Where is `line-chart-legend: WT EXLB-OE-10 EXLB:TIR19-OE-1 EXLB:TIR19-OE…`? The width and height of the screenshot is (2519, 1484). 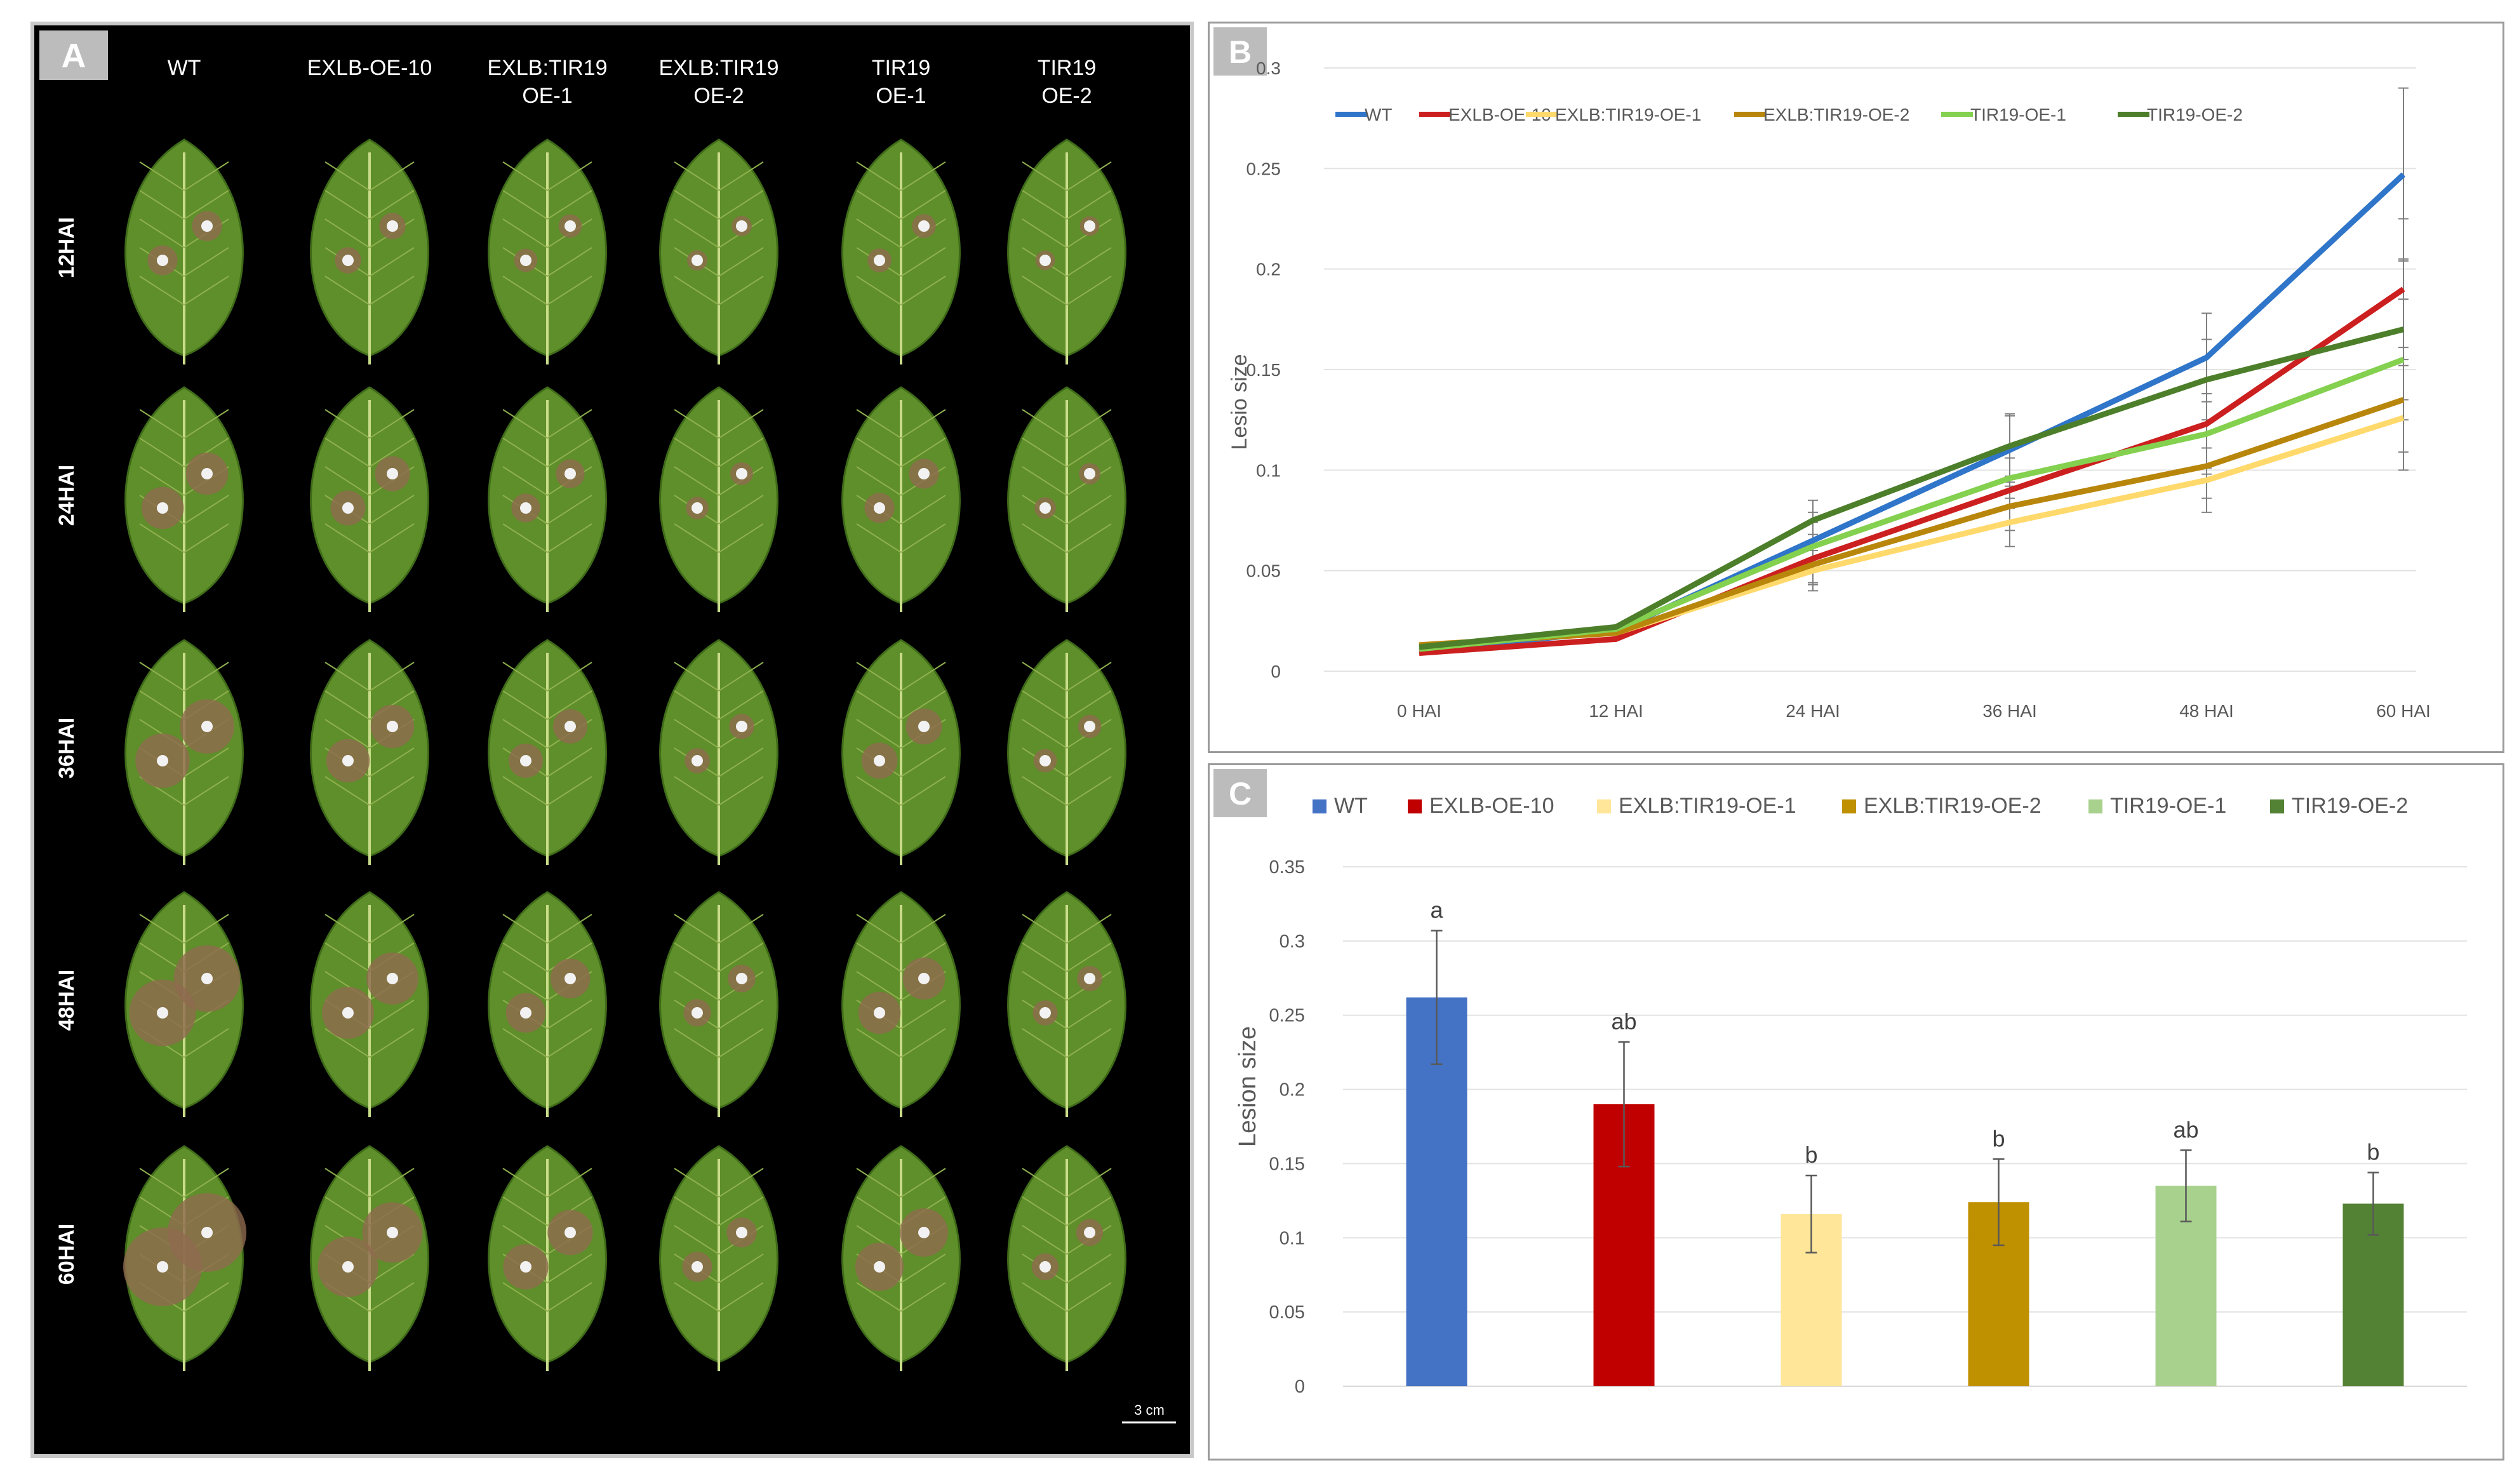 line-chart-legend: WT EXLB-OE-10 EXLB:TIR19-OE-1 EXLB:TIR19-OE… is located at coordinates (1789, 114).